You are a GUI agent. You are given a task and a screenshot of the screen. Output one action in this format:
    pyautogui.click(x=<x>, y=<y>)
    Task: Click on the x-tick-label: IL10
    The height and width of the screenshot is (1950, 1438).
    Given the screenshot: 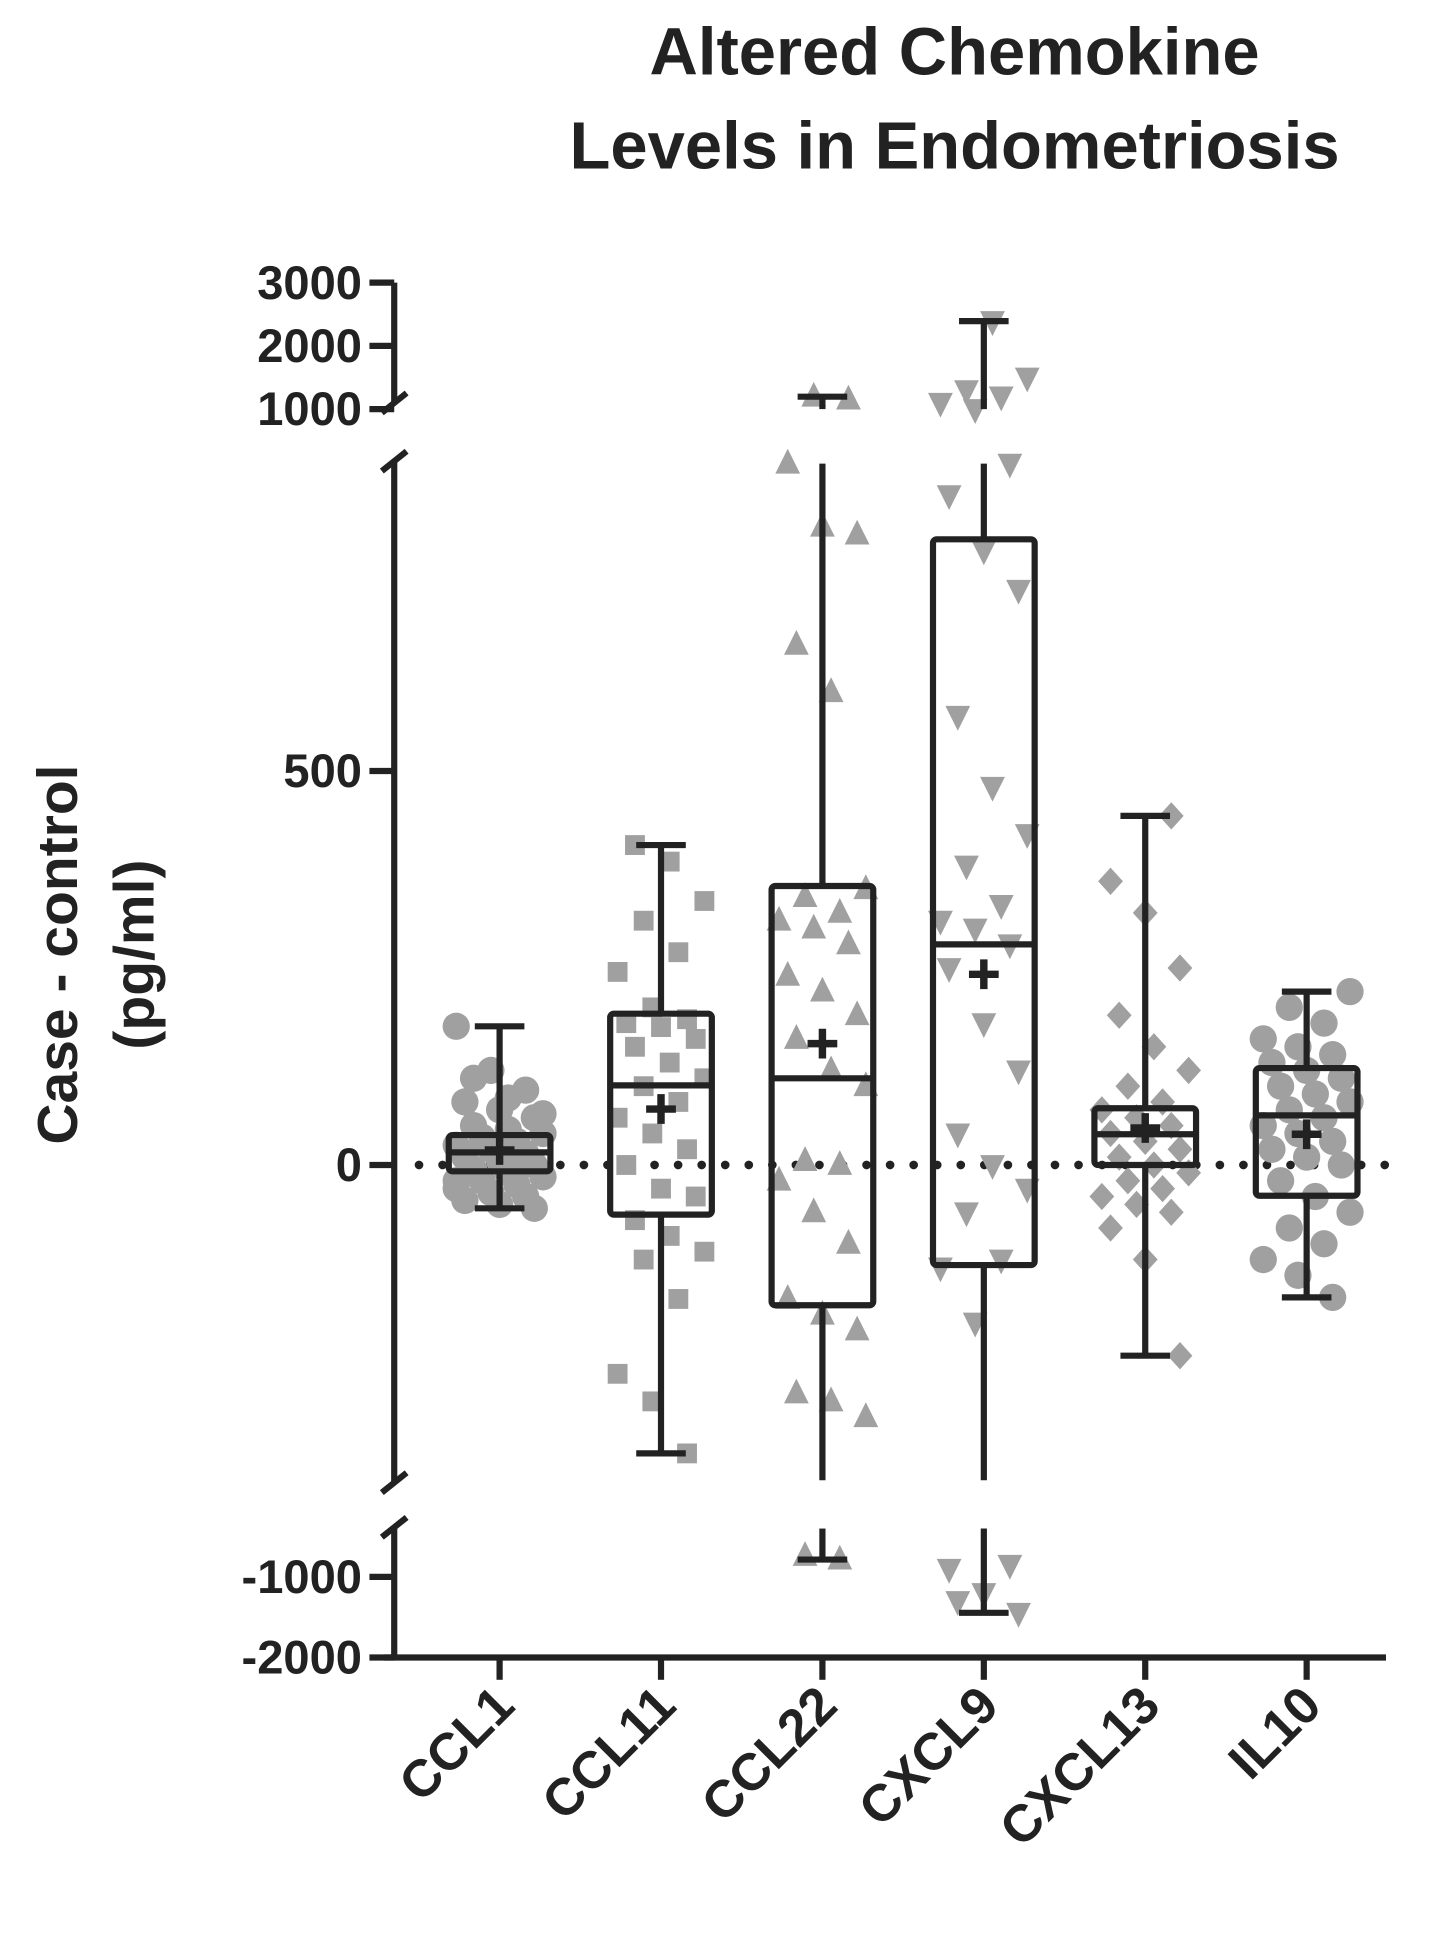 What is the action you would take?
    pyautogui.click(x=1275, y=1733)
    